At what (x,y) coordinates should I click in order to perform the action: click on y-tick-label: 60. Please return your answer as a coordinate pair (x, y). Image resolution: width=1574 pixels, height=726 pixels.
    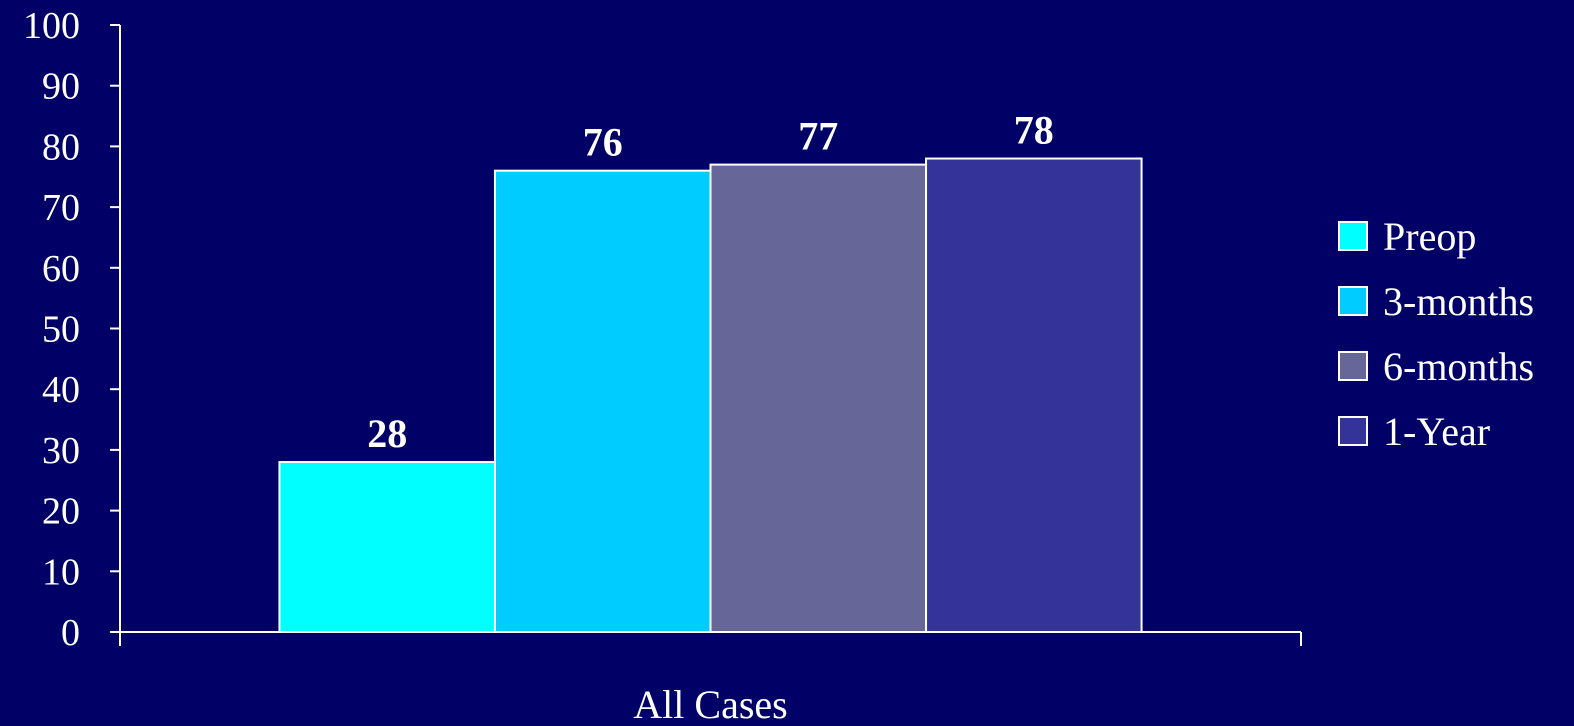
    Looking at the image, I should click on (61, 269).